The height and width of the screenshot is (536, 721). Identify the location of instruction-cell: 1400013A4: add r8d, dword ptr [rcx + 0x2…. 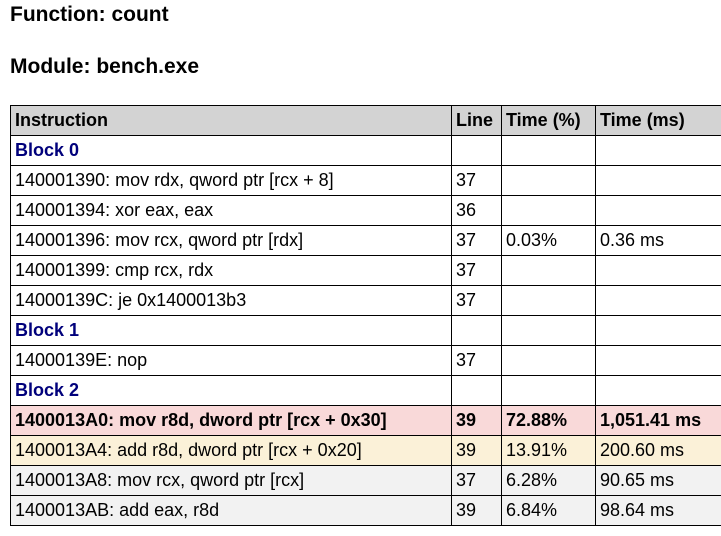
(231, 450).